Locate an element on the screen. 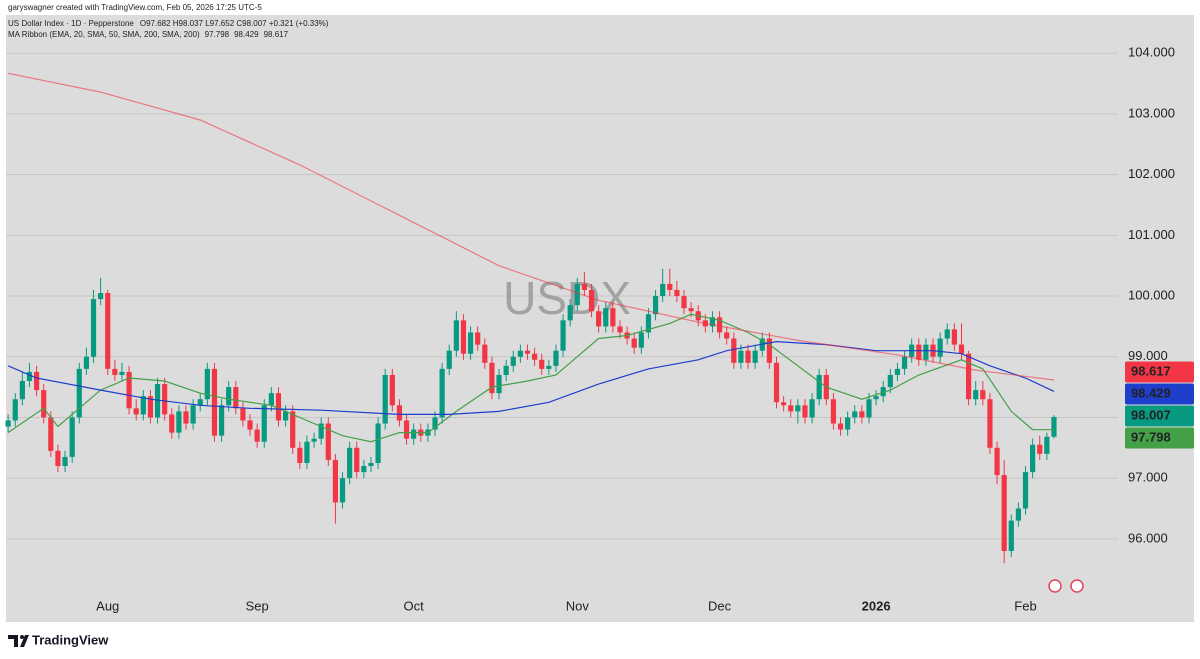 The height and width of the screenshot is (659, 1200). price-tag-label: 98.429 is located at coordinates (1151, 392).